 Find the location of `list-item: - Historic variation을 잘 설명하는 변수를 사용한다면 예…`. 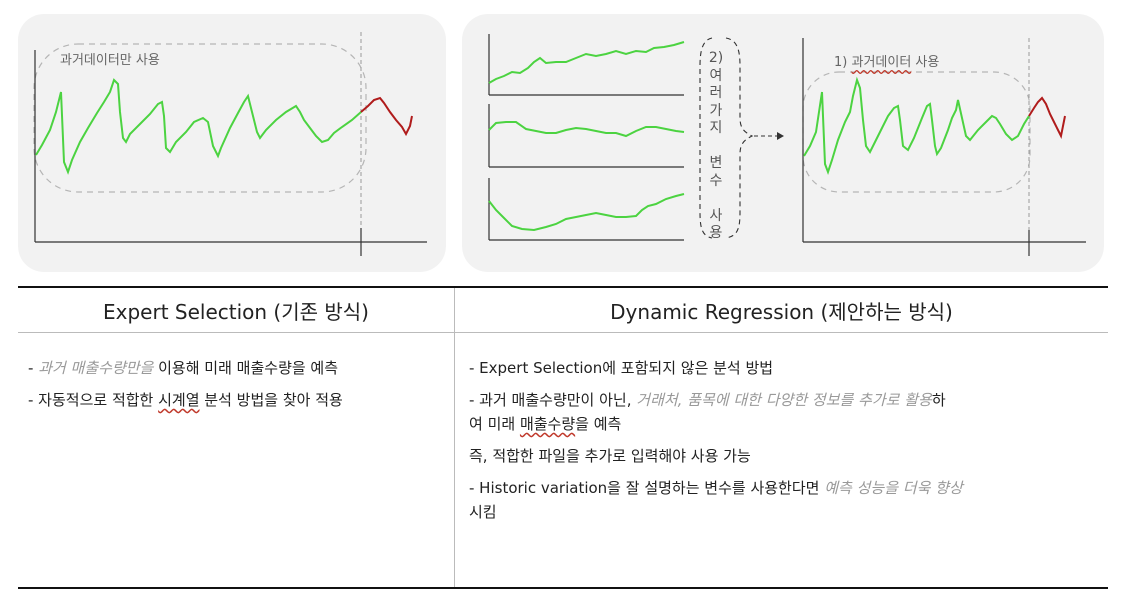

list-item: - Historic variation을 잘 설명하는 변수를 사용한다면 예… is located at coordinates (783, 500).